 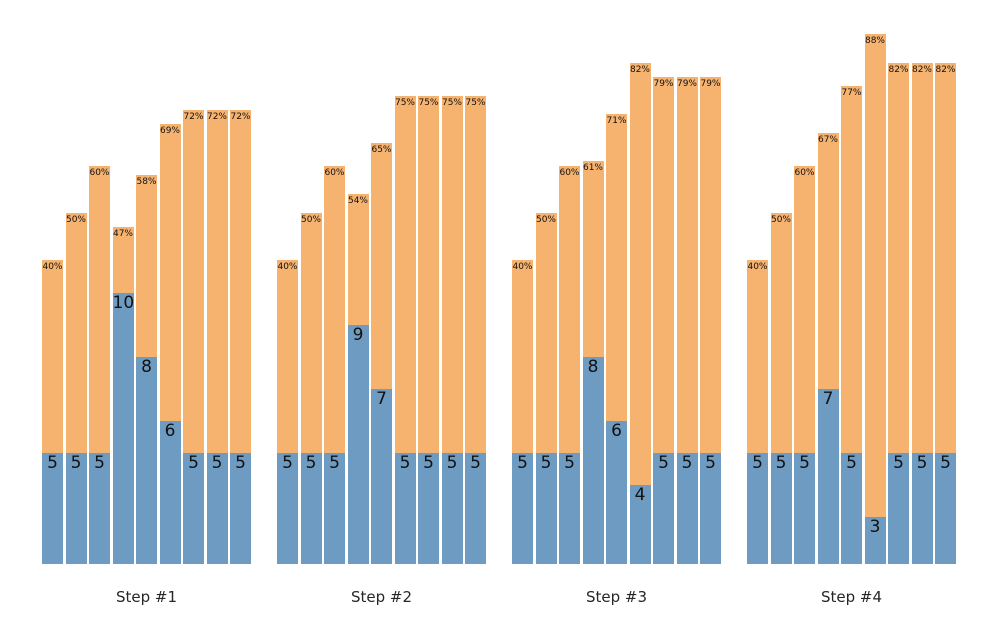 What do you see at coordinates (52, 412) in the screenshot?
I see `stacked-bar-g1-1: 40% 5` at bounding box center [52, 412].